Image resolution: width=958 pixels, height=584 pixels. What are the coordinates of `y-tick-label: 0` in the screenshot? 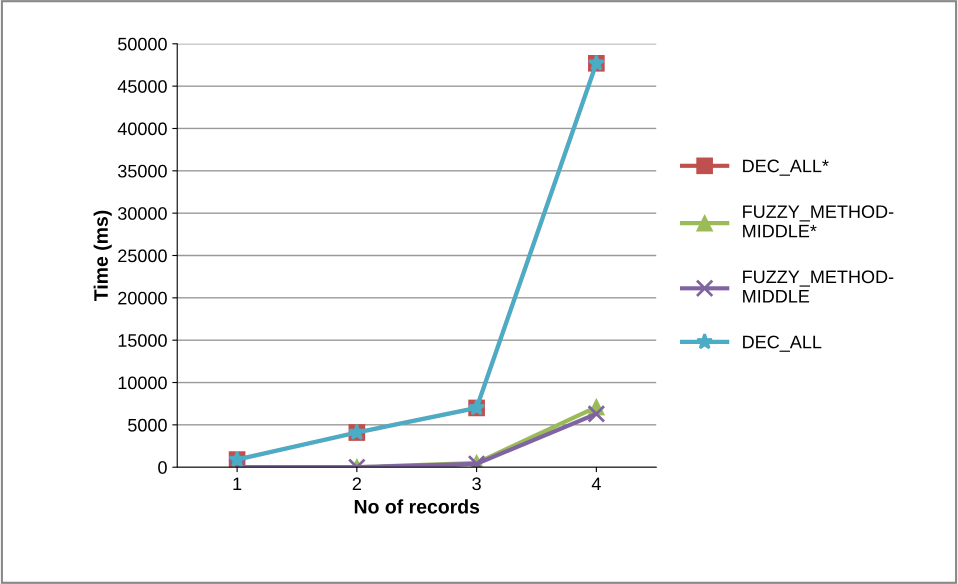 It's located at (162, 467).